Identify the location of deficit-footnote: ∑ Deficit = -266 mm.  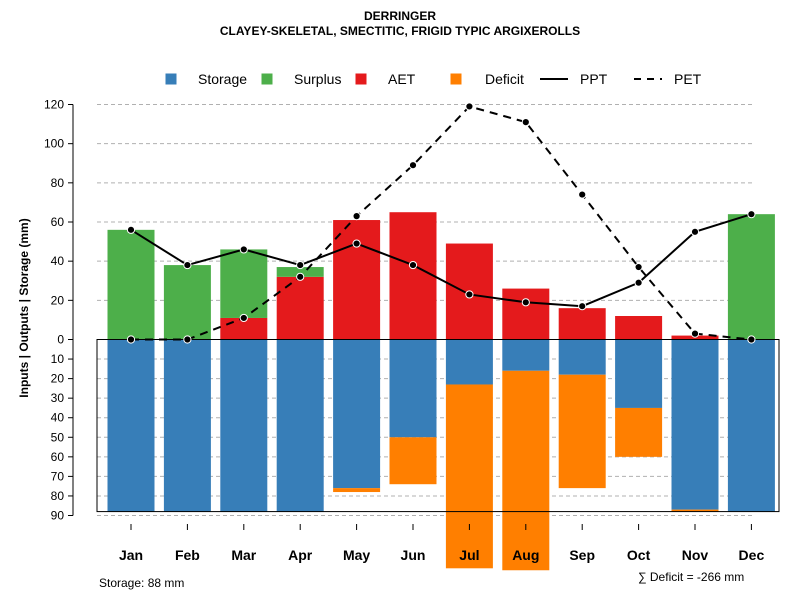
(691, 577).